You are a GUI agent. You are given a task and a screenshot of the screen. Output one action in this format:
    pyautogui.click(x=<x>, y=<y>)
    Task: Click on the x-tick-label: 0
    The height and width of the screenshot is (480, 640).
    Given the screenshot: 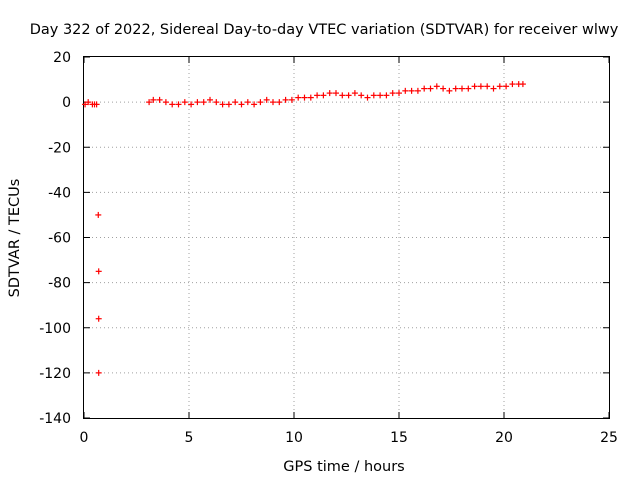 What is the action you would take?
    pyautogui.click(x=84, y=438)
    